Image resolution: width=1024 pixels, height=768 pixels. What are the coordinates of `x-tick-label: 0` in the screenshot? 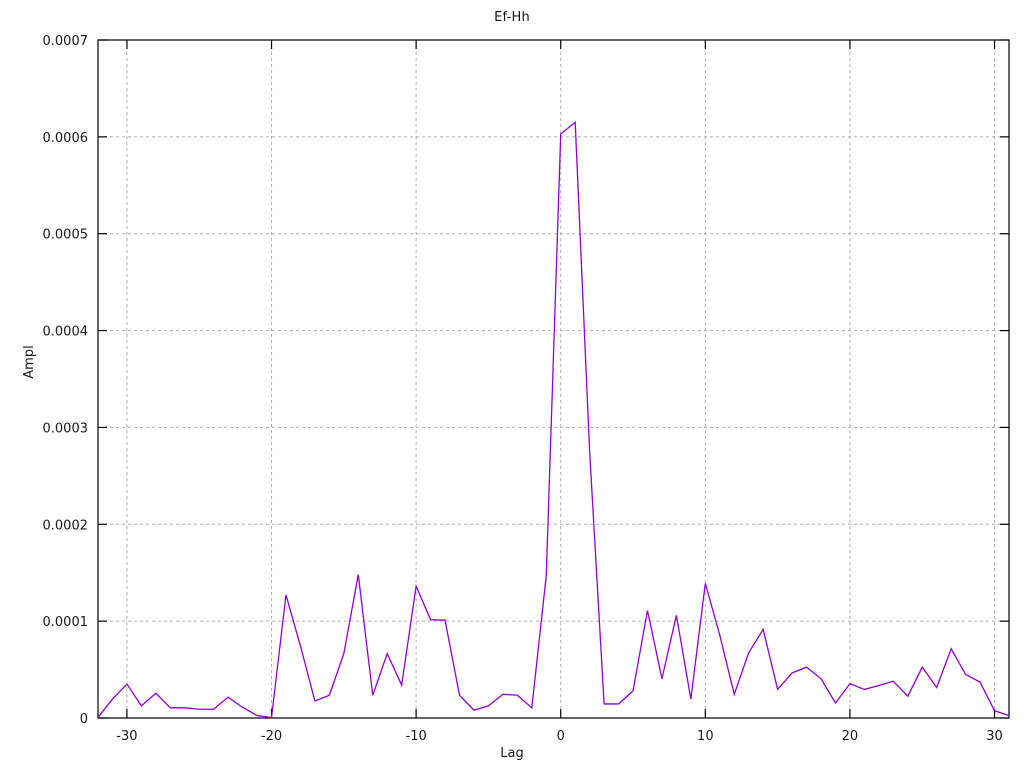 It's located at (561, 736).